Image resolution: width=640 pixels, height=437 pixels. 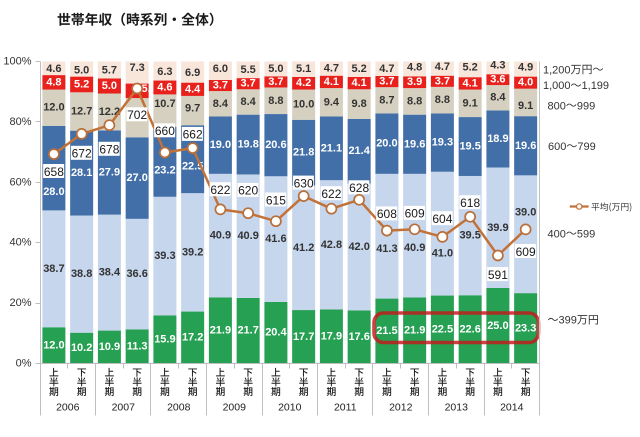 What do you see at coordinates (386, 144) in the screenshot?
I see `svg-text: 20.0` at bounding box center [386, 144].